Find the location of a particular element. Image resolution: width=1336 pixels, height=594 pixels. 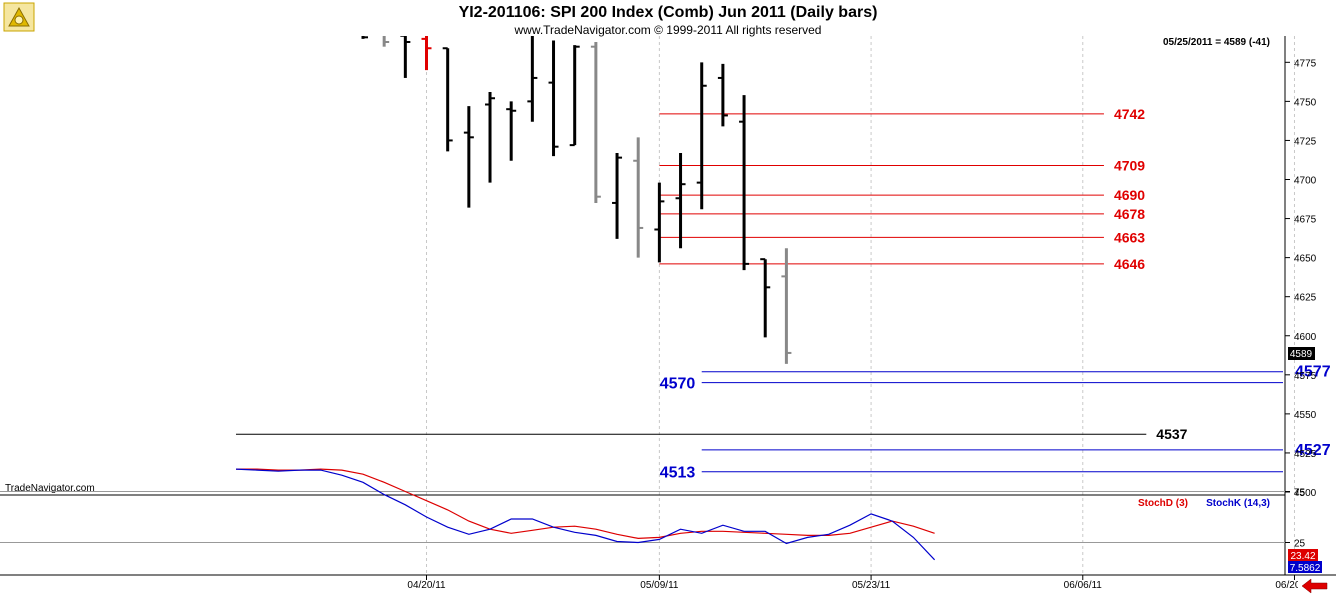

y-tick-label-0: 4500 is located at coordinates (1305, 493).